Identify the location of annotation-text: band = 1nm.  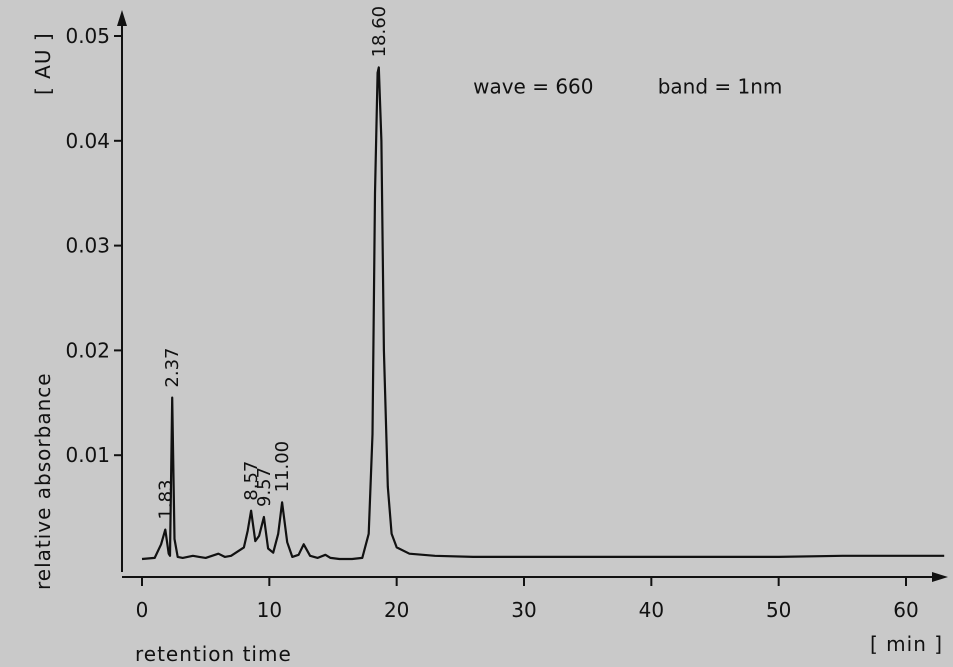
(720, 87).